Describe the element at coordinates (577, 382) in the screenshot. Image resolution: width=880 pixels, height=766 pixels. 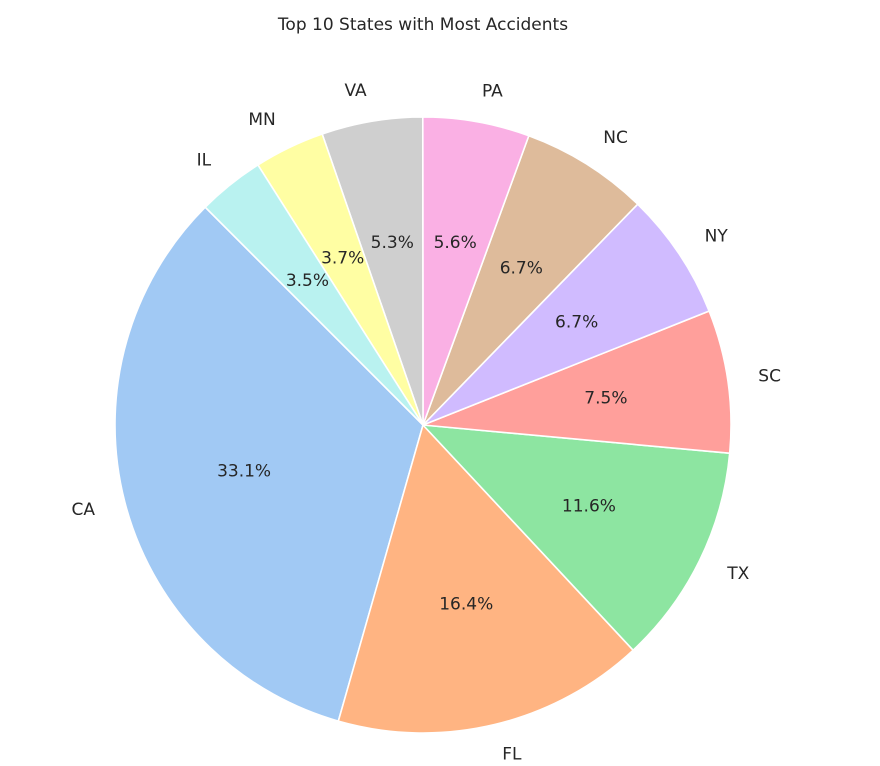
I see `pie-slice-sc` at that location.